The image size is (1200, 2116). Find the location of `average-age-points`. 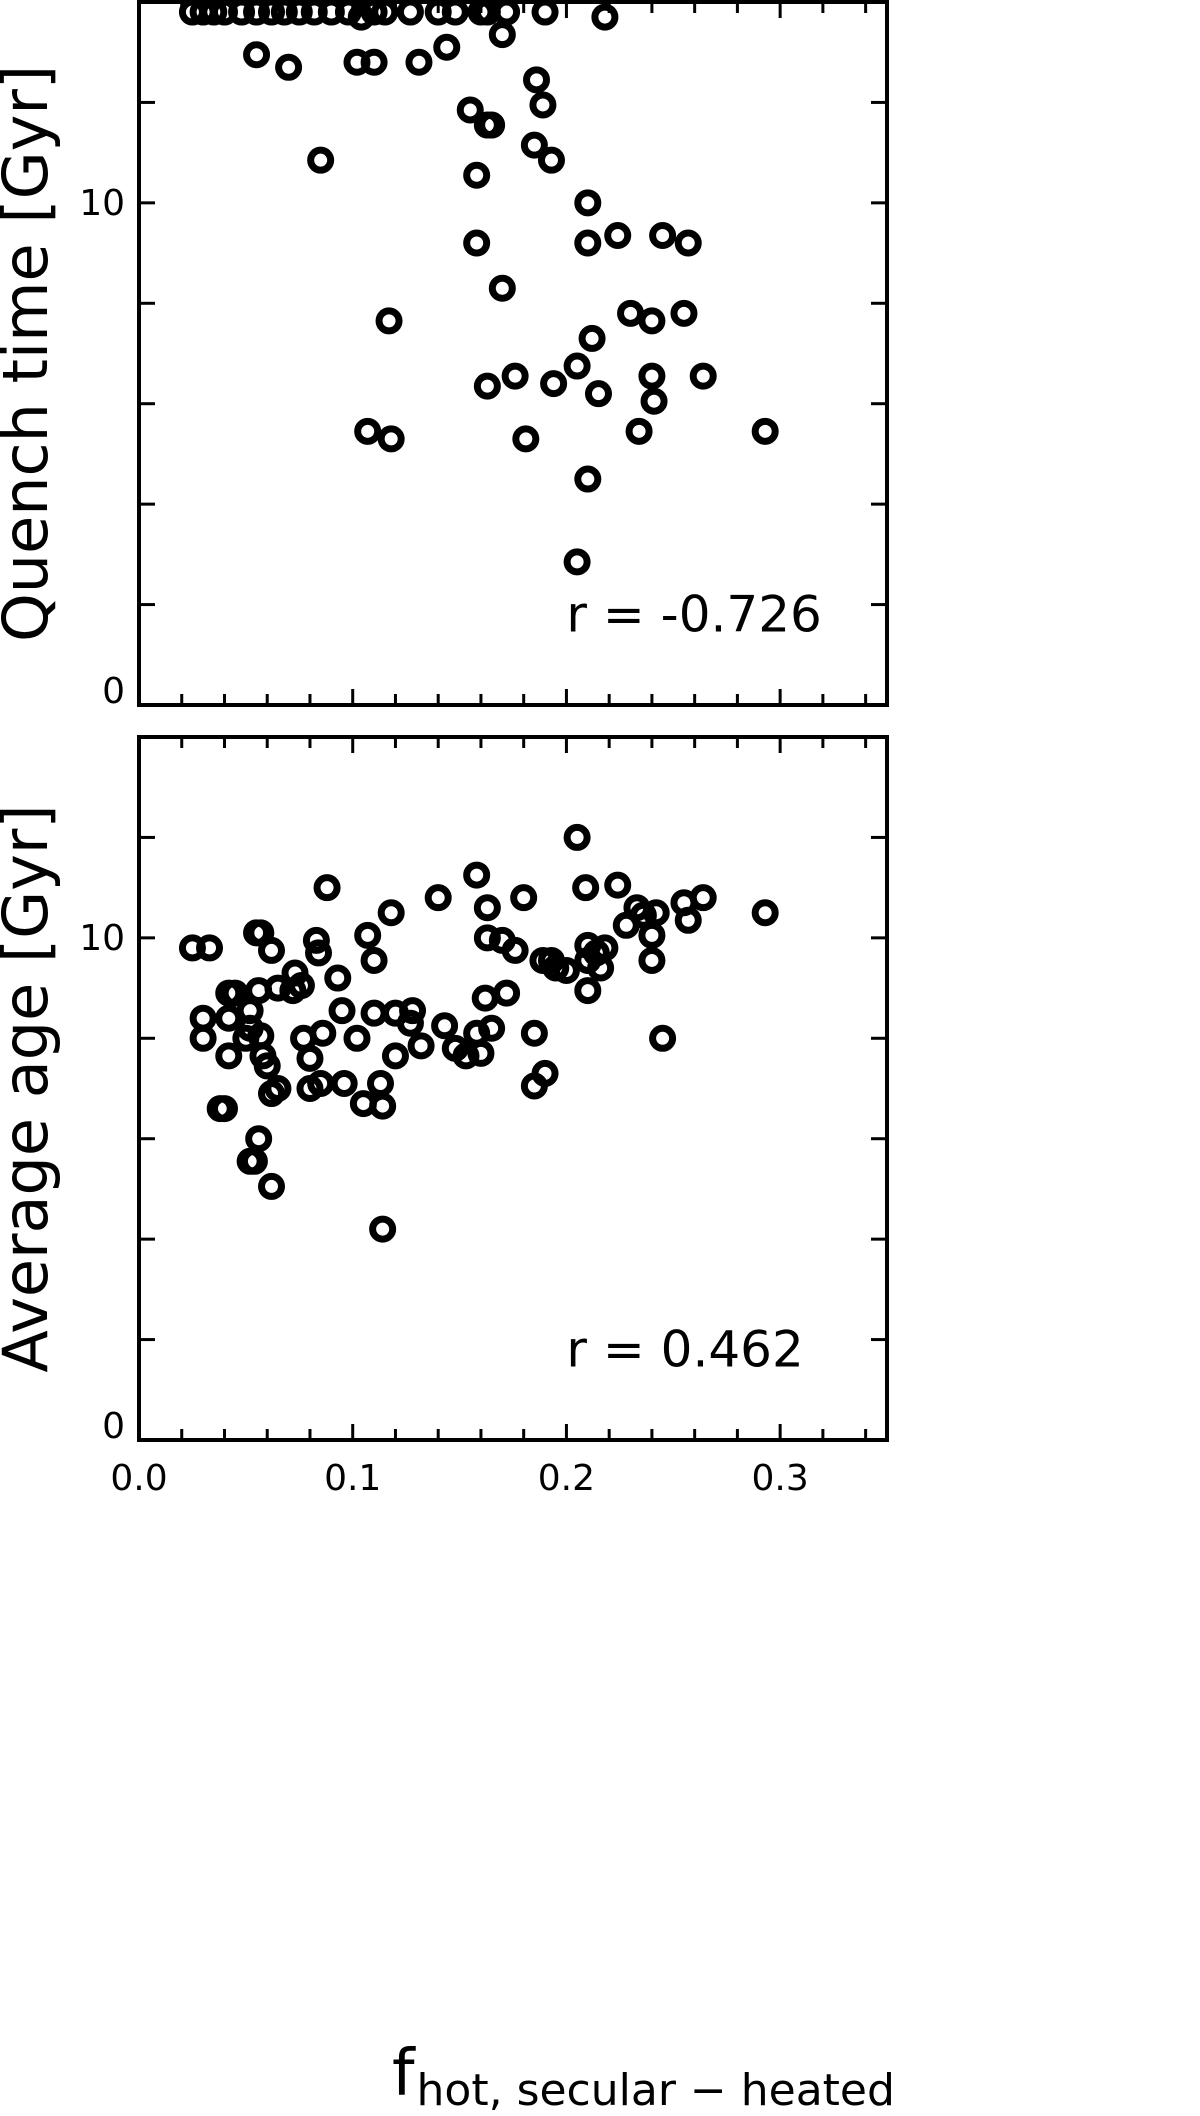

average-age-points is located at coordinates (478, 1033).